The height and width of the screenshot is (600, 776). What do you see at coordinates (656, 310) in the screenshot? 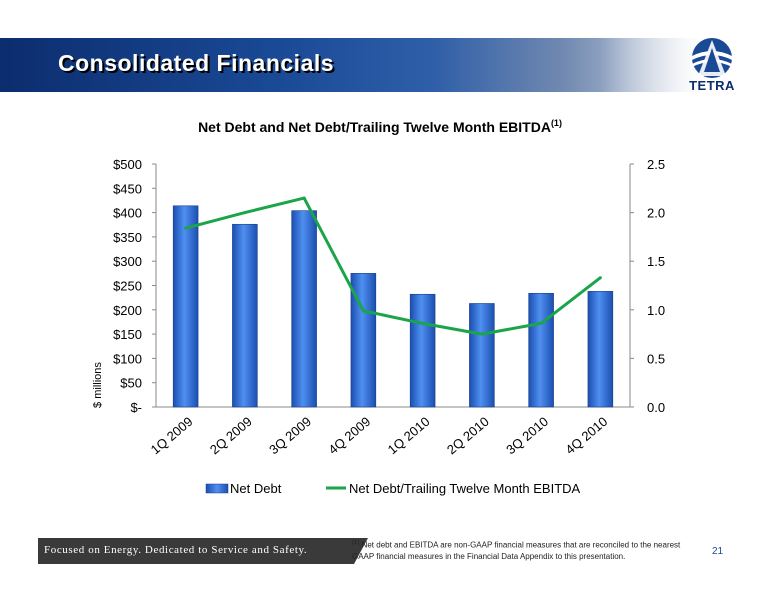
I see `y-tick-label-right: 1.0` at bounding box center [656, 310].